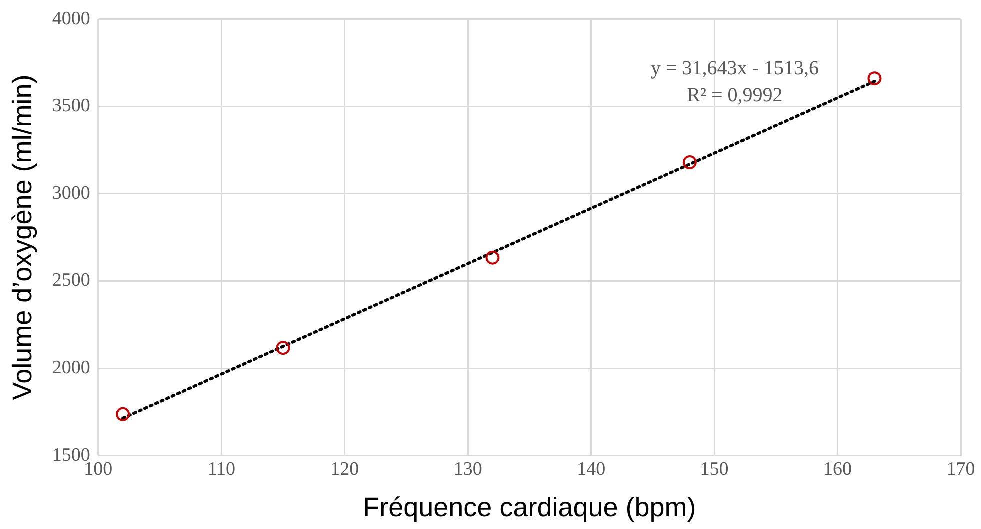 Image resolution: width=981 pixels, height=529 pixels. What do you see at coordinates (71, 193) in the screenshot?
I see `y-tick-label: 3000` at bounding box center [71, 193].